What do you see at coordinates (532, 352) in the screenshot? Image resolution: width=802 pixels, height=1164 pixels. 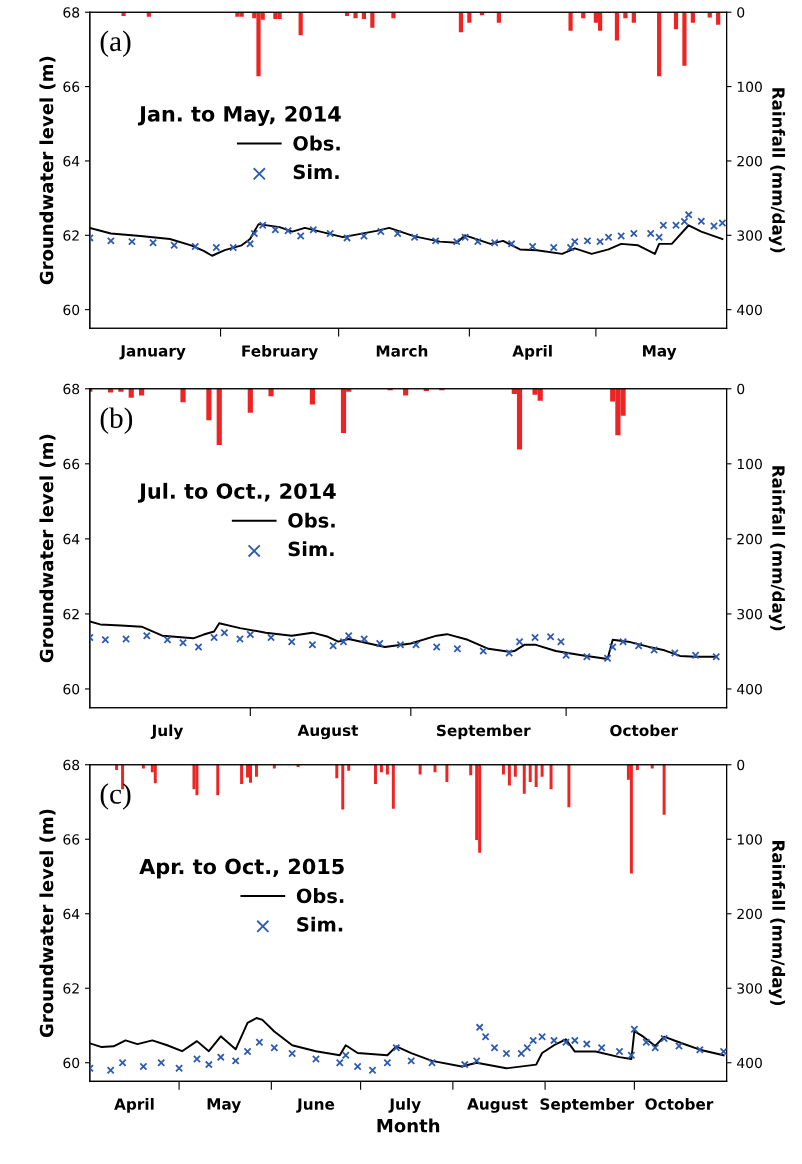 I see `x-tick-label: April` at bounding box center [532, 352].